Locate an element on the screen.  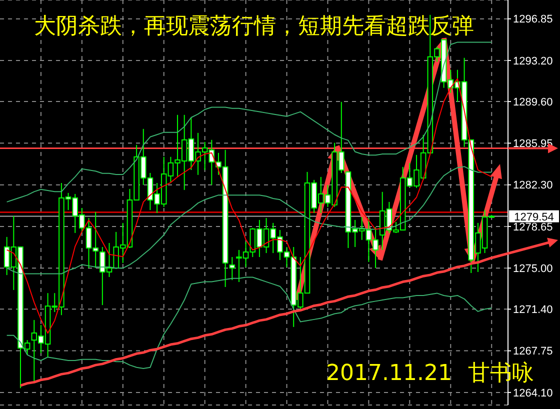
y-tick-label: 1289.60 is located at coordinates (533, 102).